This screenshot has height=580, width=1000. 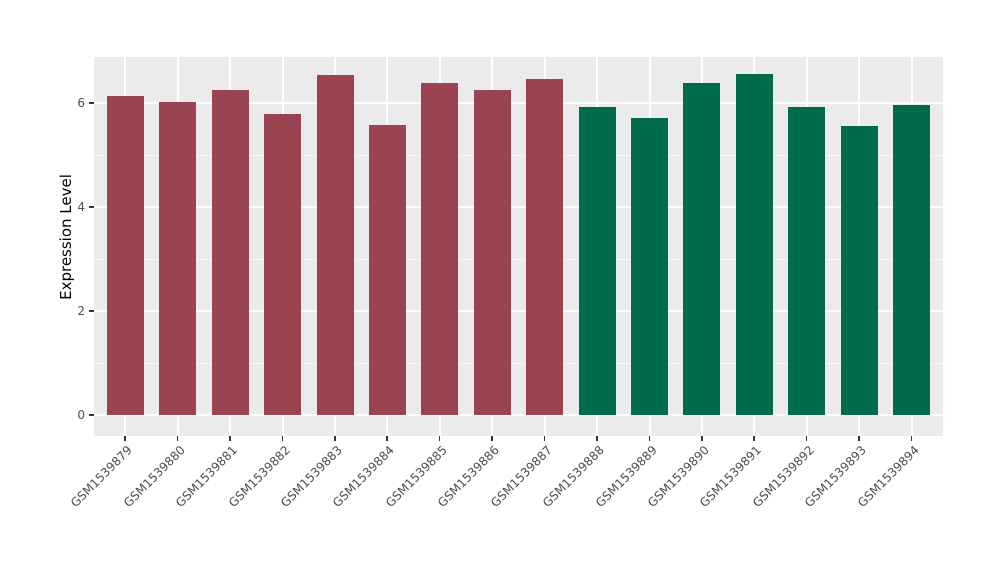 What do you see at coordinates (81, 207) in the screenshot?
I see `y-tick-label: 4` at bounding box center [81, 207].